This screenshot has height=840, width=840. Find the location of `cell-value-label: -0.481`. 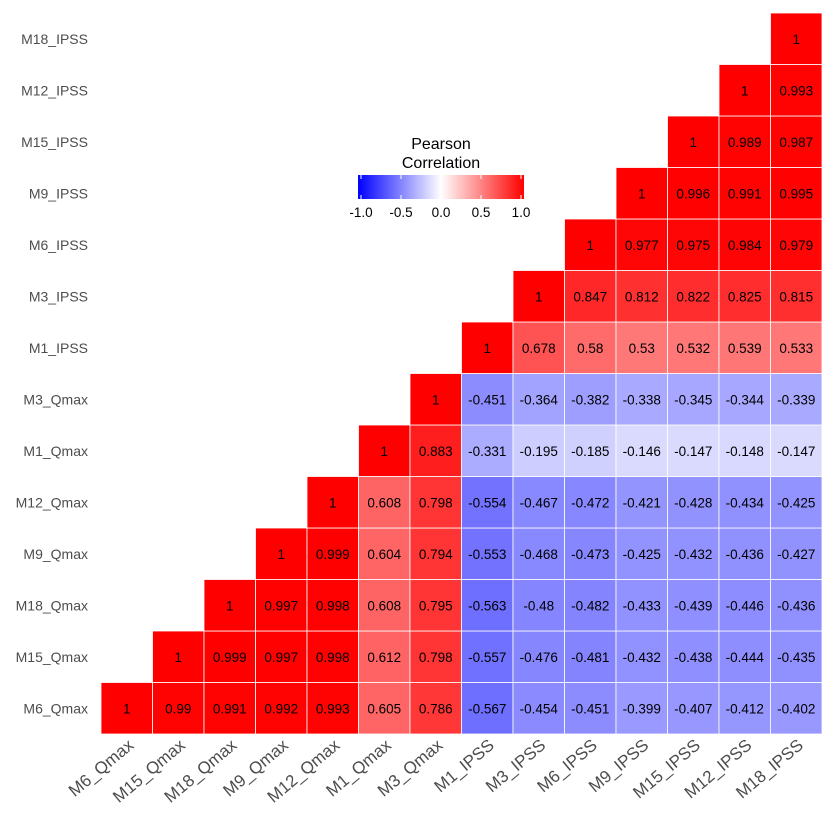

cell-value-label: -0.481 is located at coordinates (590, 657).